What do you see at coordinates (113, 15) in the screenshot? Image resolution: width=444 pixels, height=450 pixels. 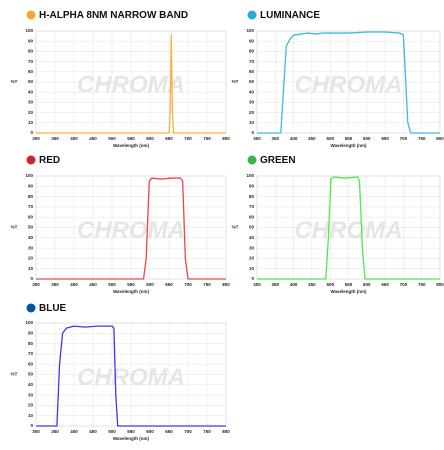 I see `chart-title: H-ALPHA 8NM NARROW BAND` at bounding box center [113, 15].